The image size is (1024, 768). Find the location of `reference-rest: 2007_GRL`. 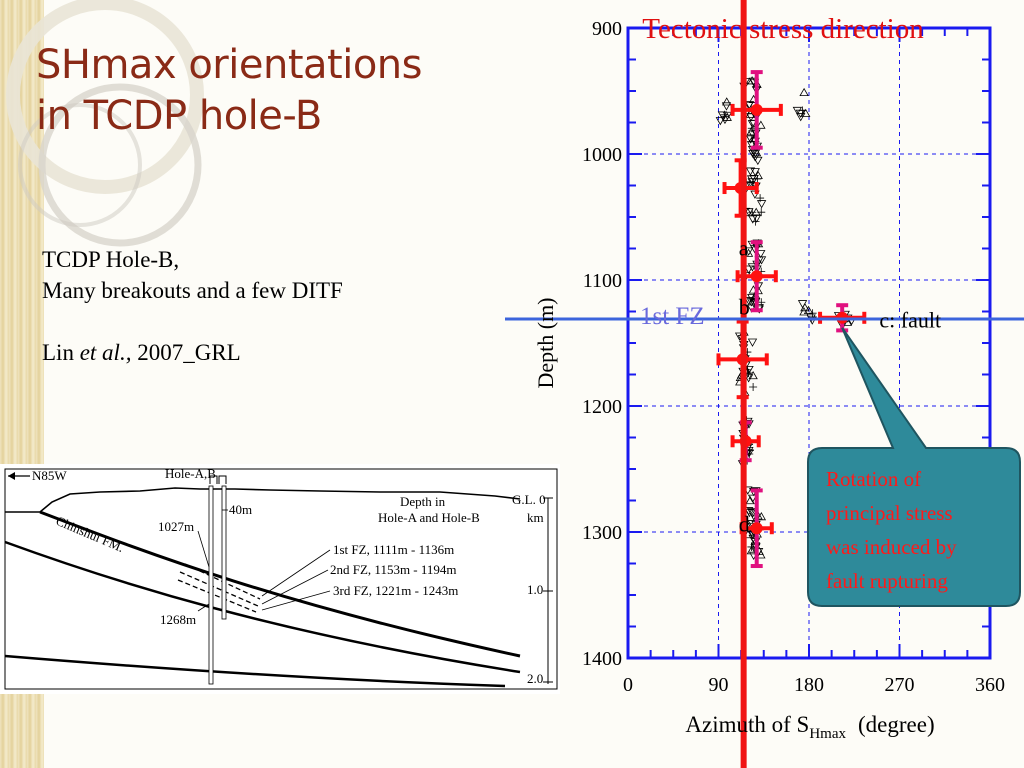

reference-rest: 2007_GRL is located at coordinates (186, 352).